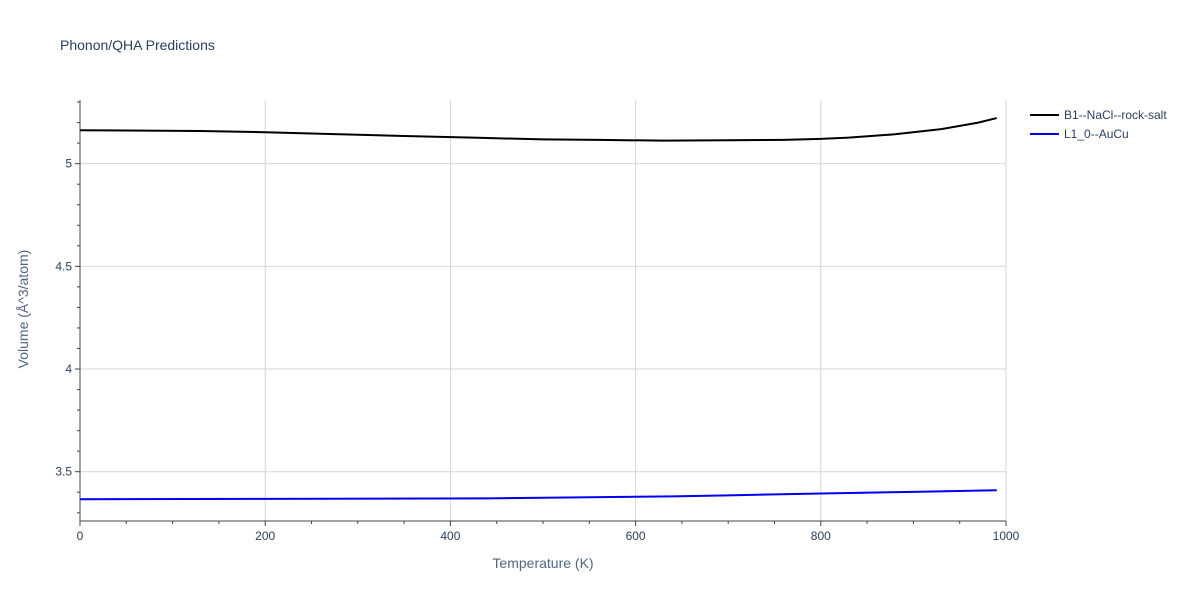 Image resolution: width=1200 pixels, height=600 pixels. Describe the element at coordinates (1115, 115) in the screenshot. I see `legend-label: B1--NaCl--rock-salt` at that location.